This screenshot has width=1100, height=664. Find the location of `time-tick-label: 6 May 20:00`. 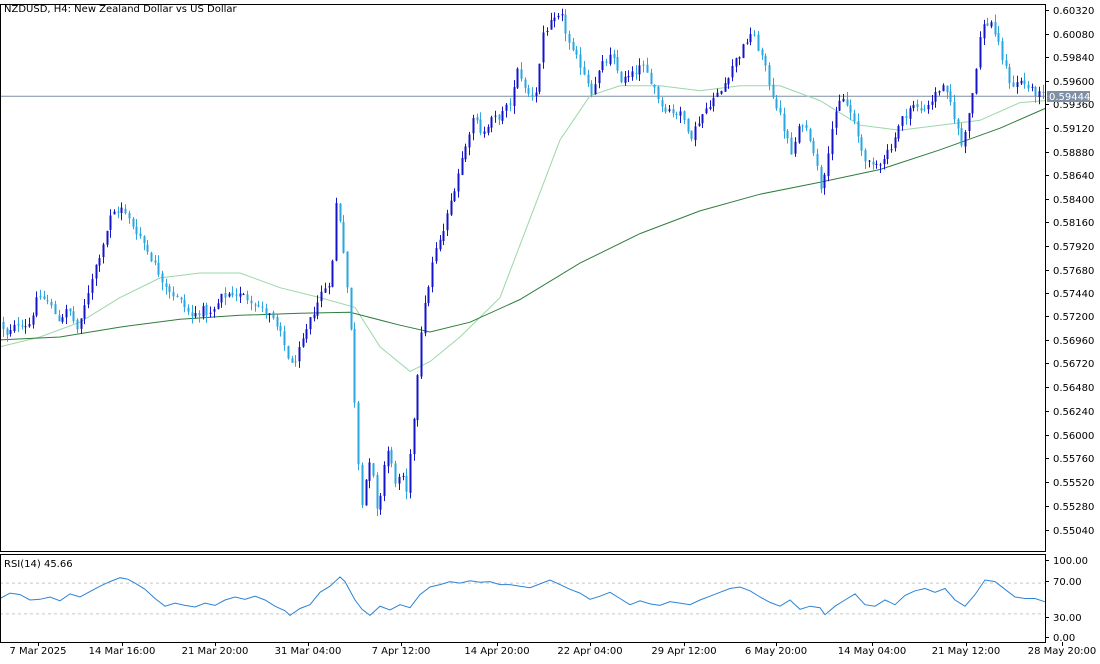

time-tick-label: 6 May 20:00 is located at coordinates (776, 651).